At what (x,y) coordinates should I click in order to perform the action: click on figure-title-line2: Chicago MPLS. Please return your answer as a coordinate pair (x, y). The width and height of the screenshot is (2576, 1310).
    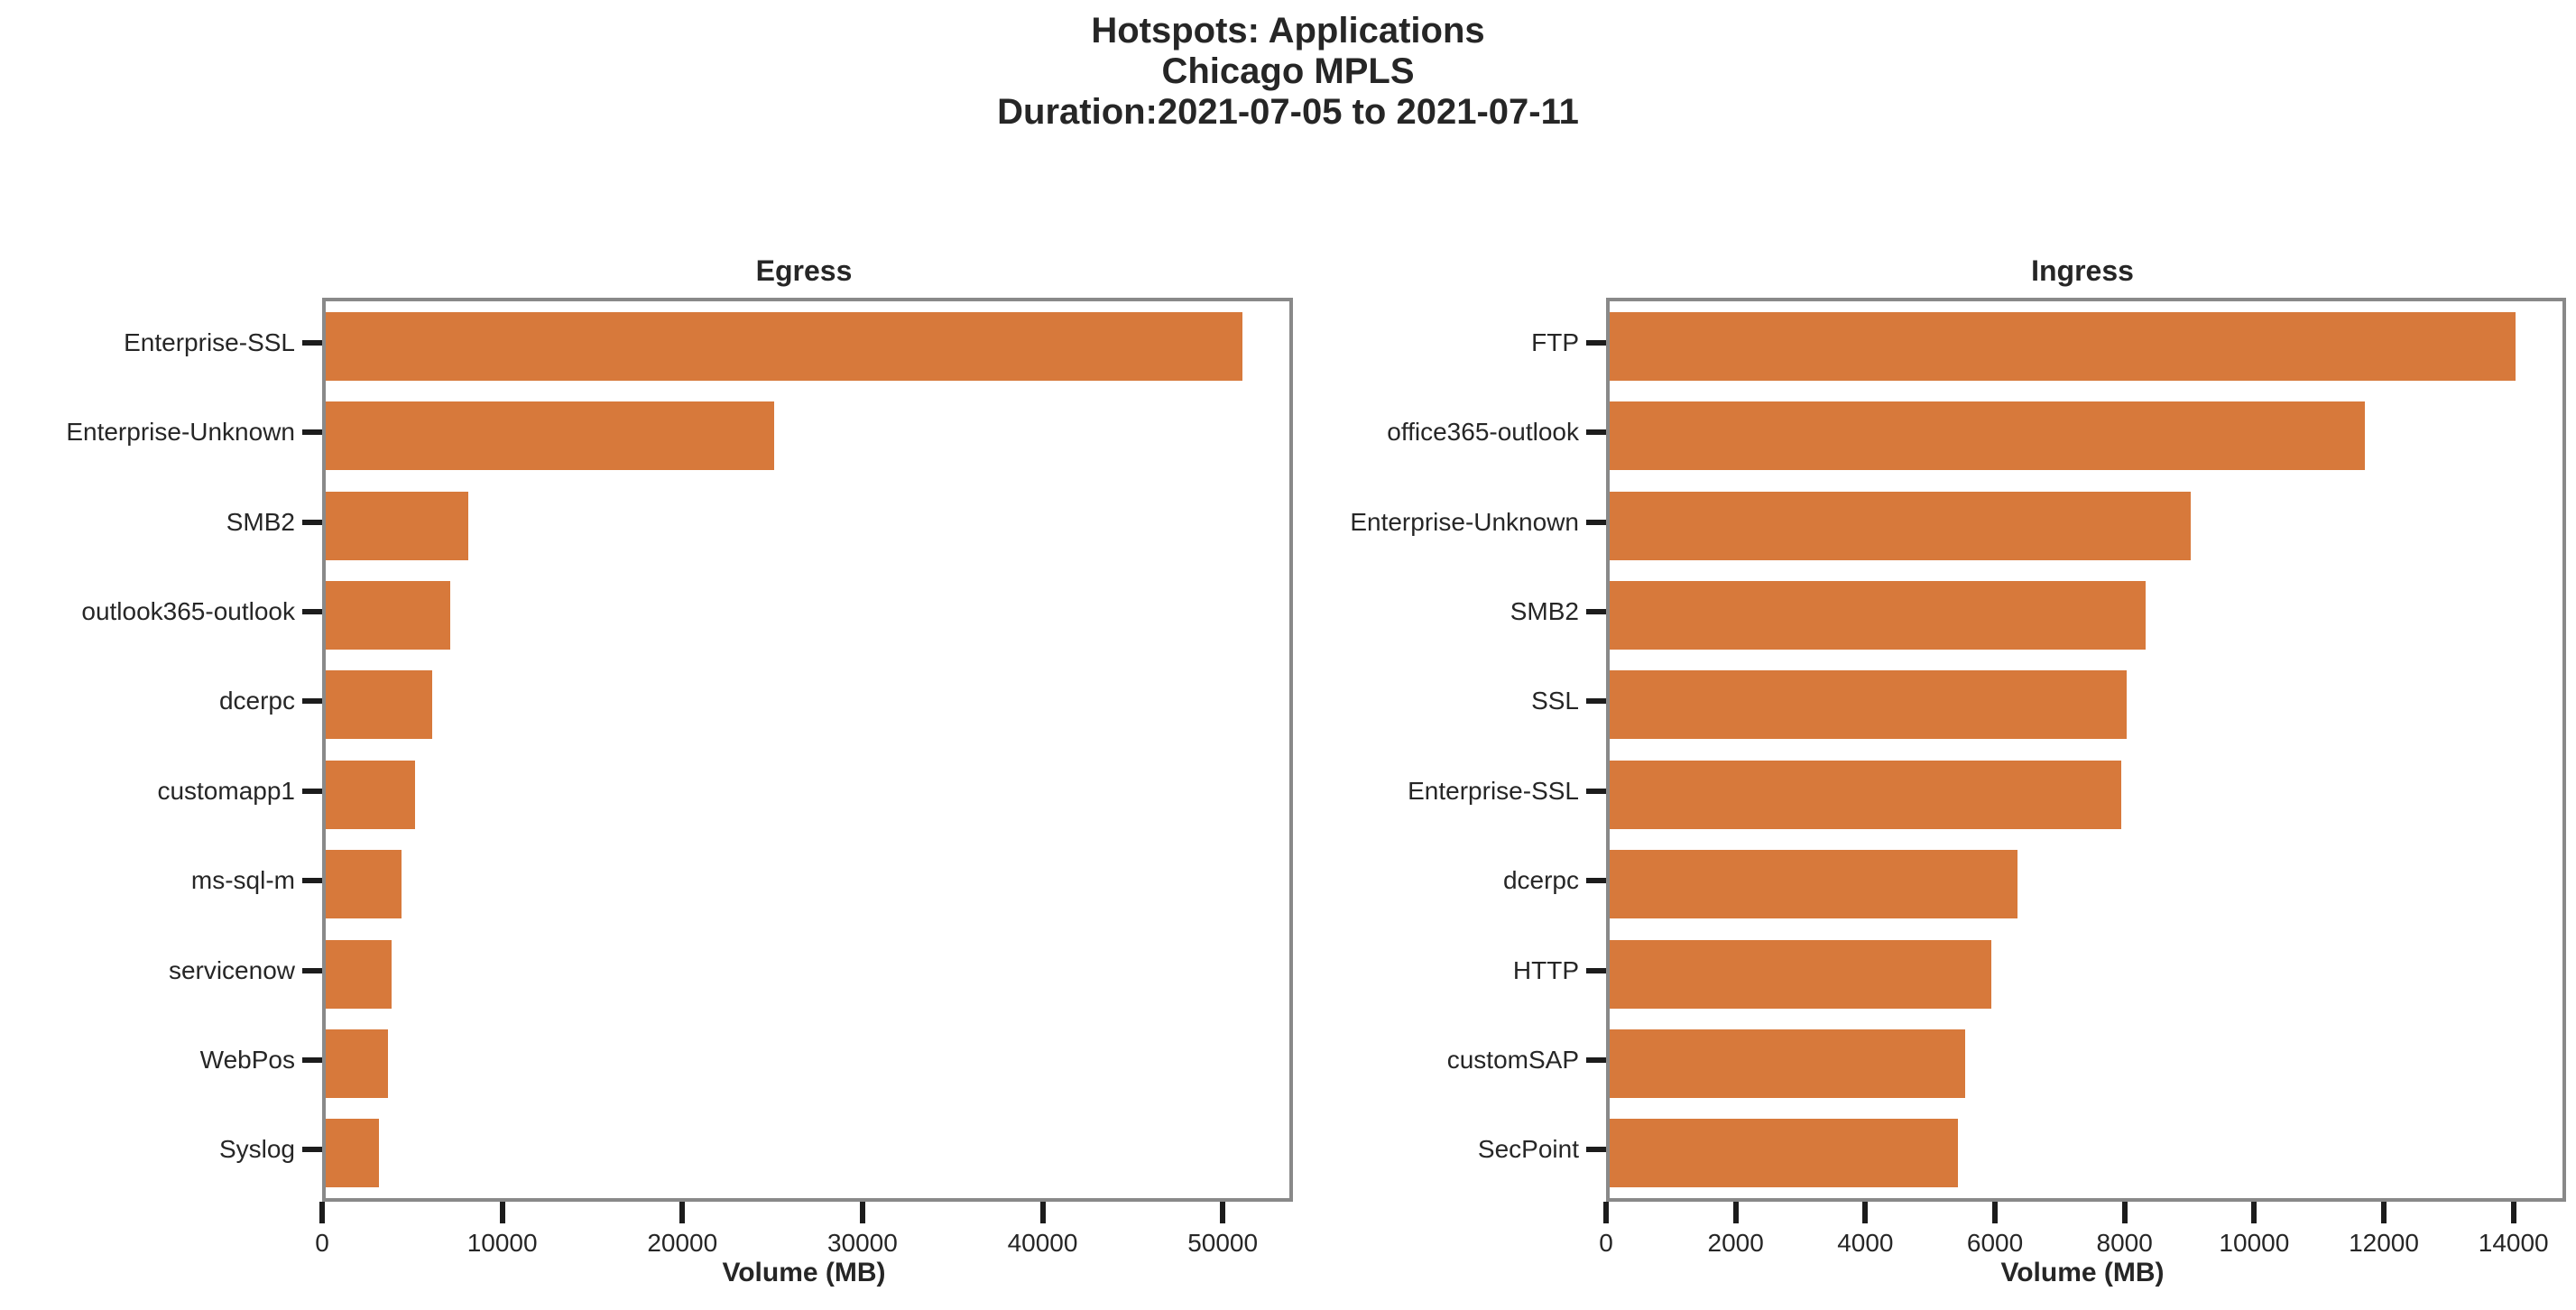
    Looking at the image, I should click on (1288, 71).